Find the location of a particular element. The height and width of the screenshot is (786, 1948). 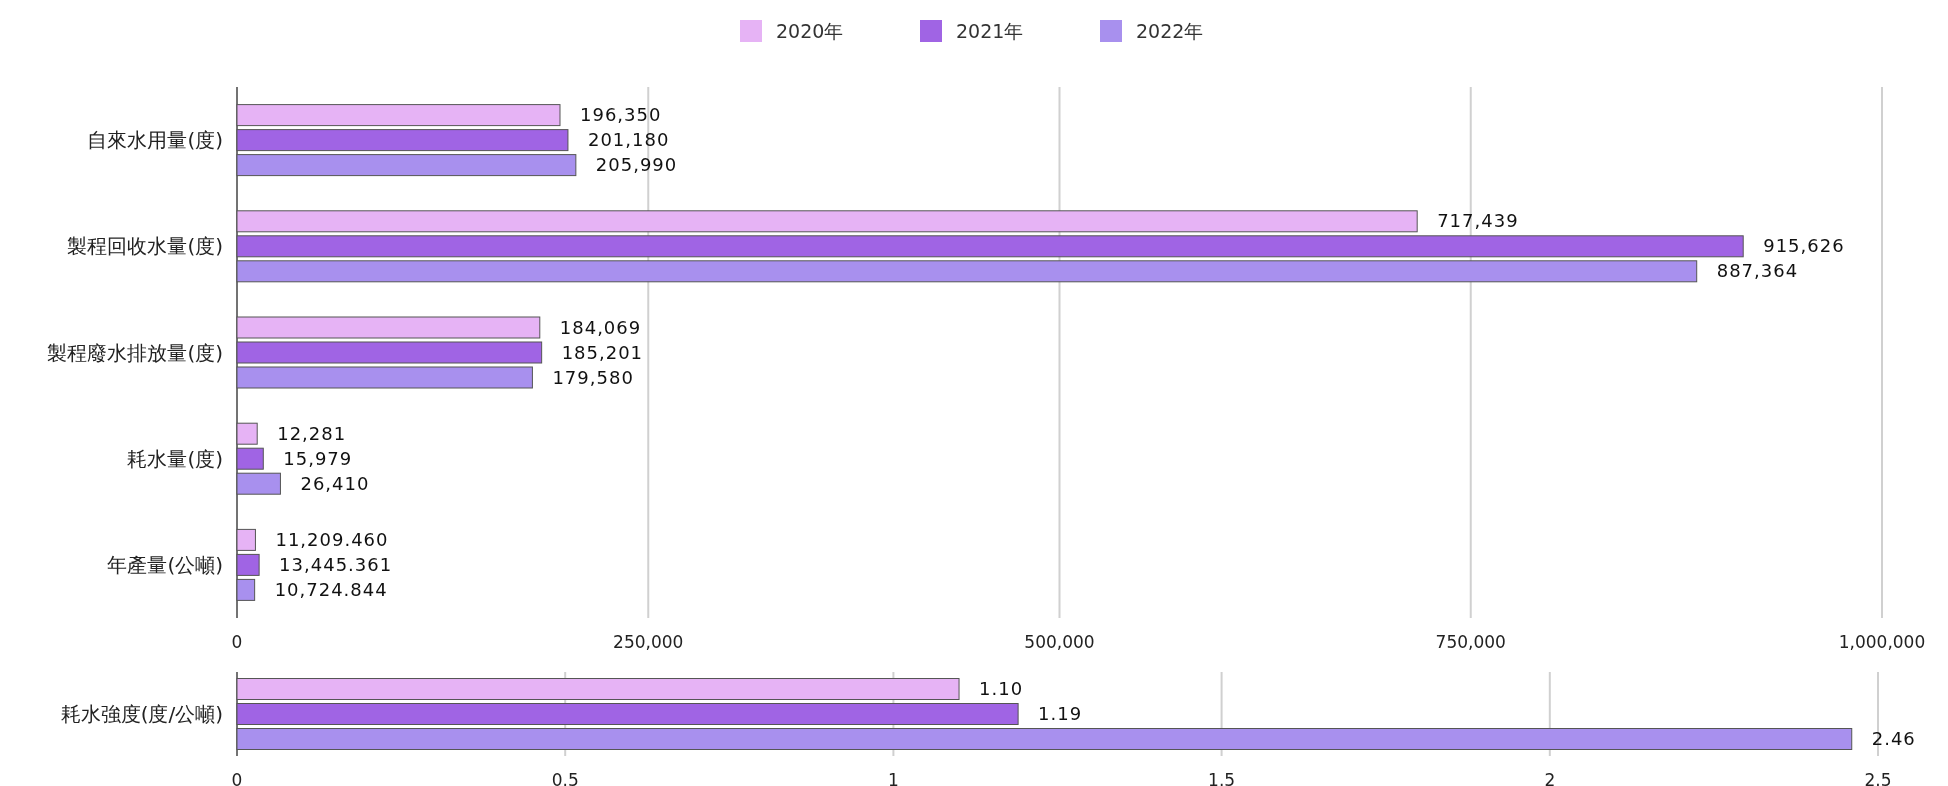

data-label: 205,990 is located at coordinates (636, 165).